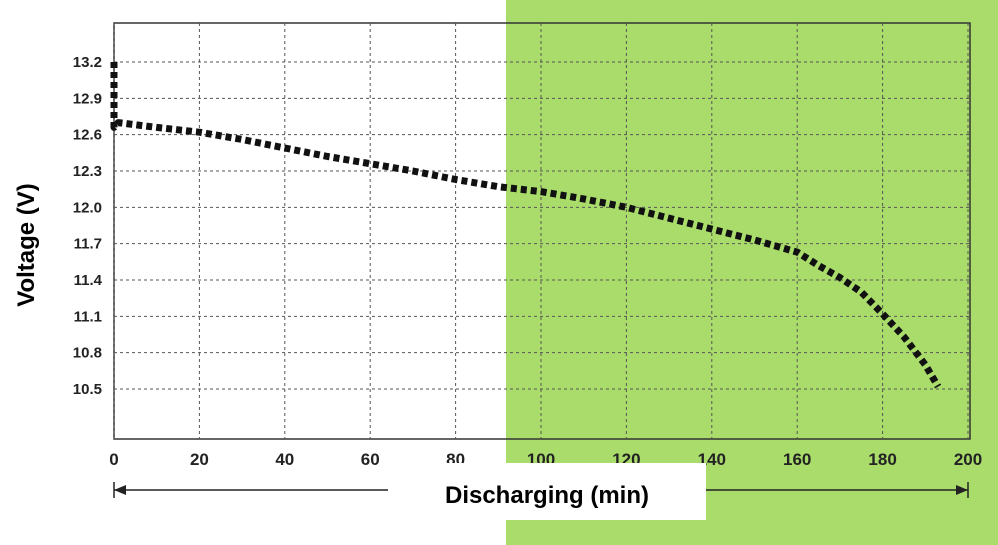  Describe the element at coordinates (87, 98) in the screenshot. I see `y-tick-label: 12.9` at that location.